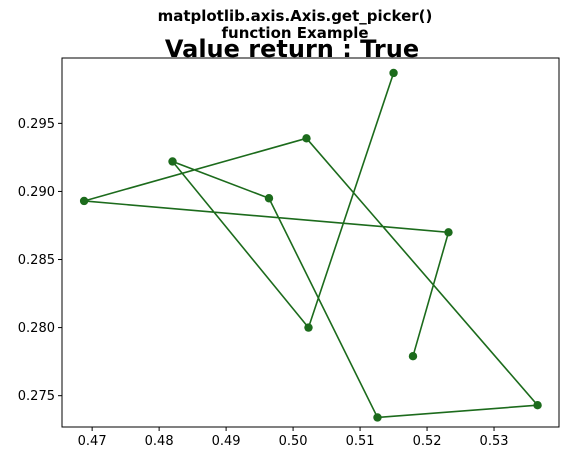 The height and width of the screenshot is (466, 581). I want to click on x-axis: 0.47 0.48 0.49 0.50 0.51 0.52 0.53, so click(293, 438).